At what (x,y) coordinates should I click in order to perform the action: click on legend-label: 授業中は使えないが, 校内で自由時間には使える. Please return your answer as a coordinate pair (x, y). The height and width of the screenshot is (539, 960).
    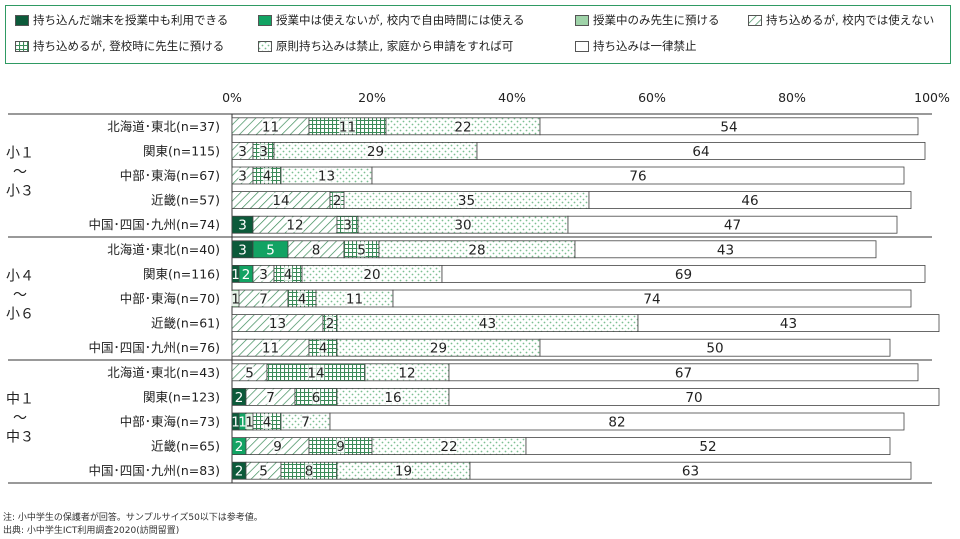
    Looking at the image, I should click on (400, 20).